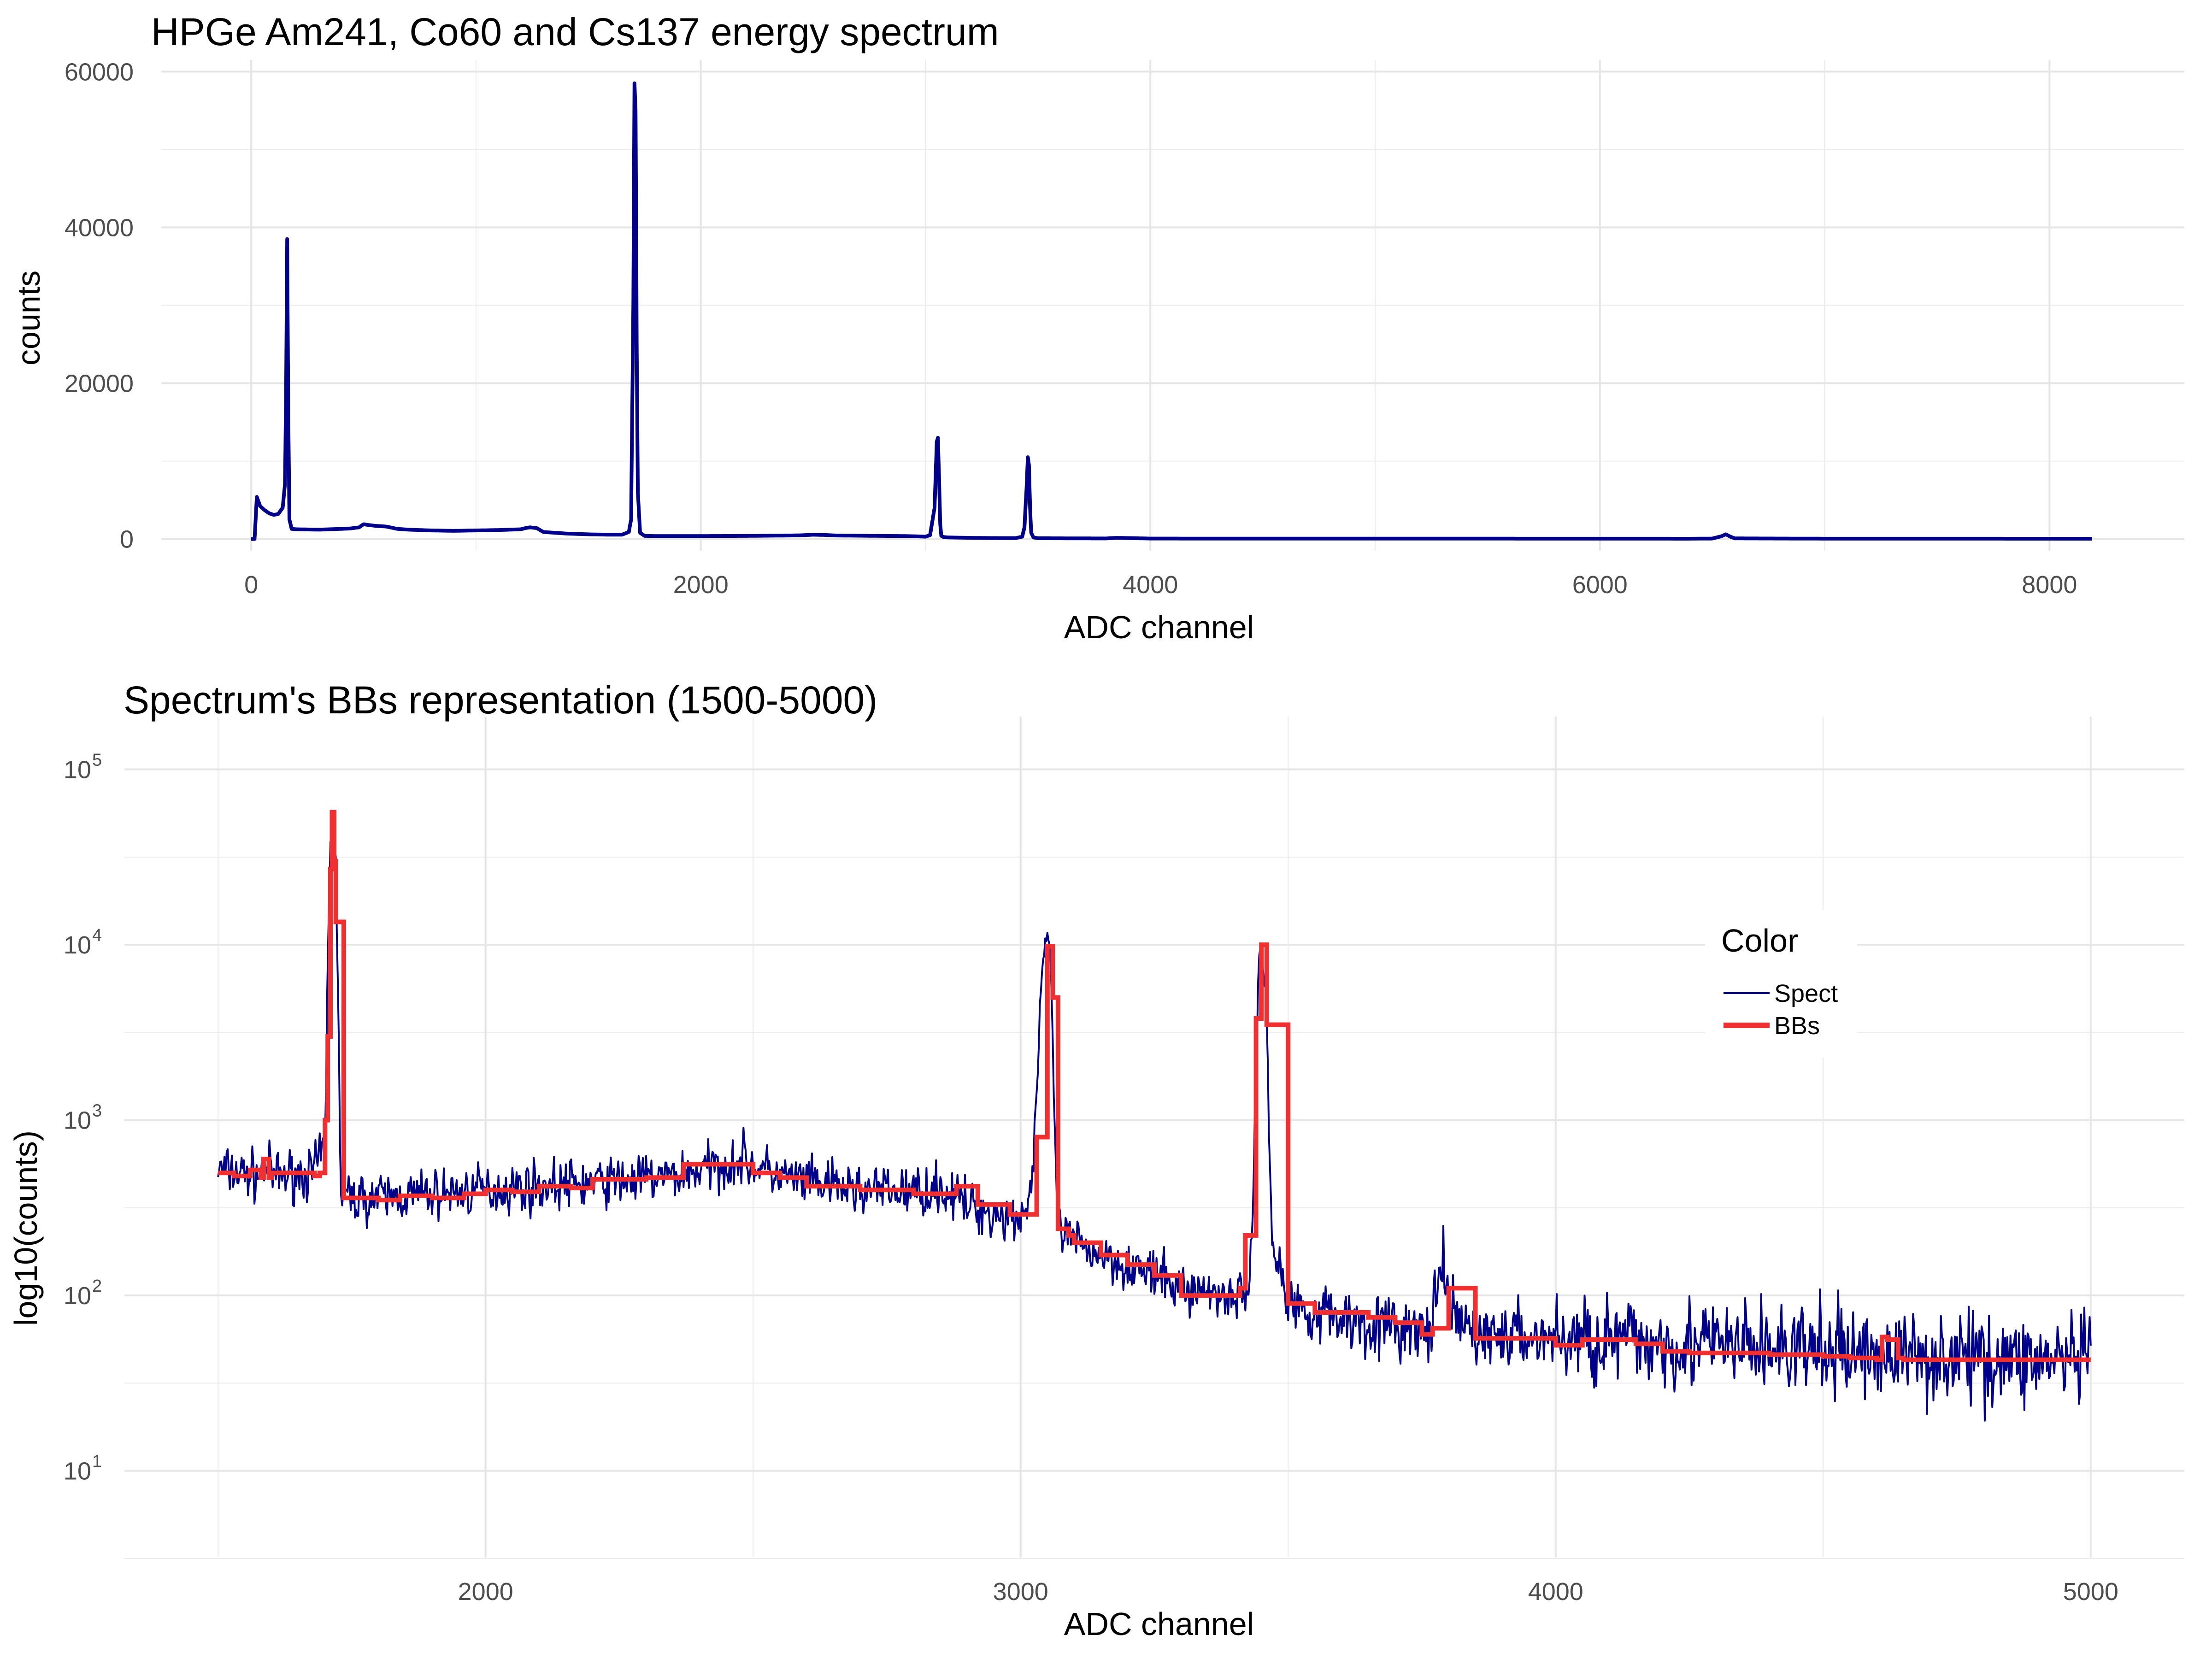 The width and height of the screenshot is (2212, 1659). I want to click on bottom-x-tick-labels: 2000 3000 4000 5000, so click(1288, 1592).